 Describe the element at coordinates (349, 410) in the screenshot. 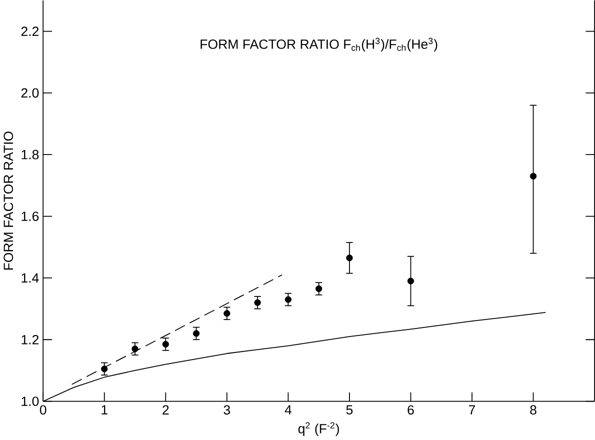

I see `x-tick-label: 5` at that location.